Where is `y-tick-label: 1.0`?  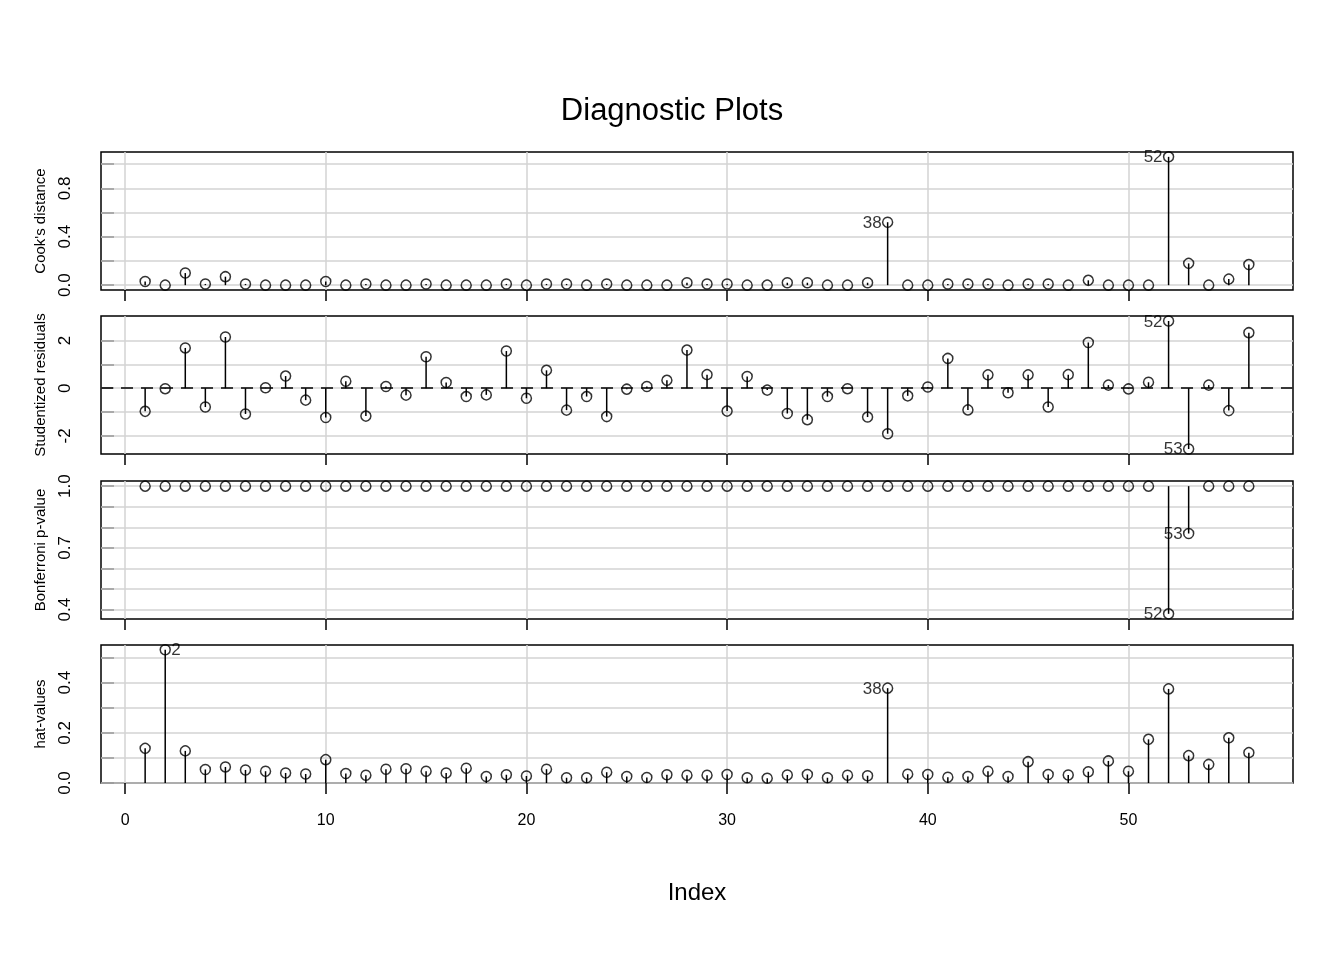 y-tick-label: 1.0 is located at coordinates (64, 485).